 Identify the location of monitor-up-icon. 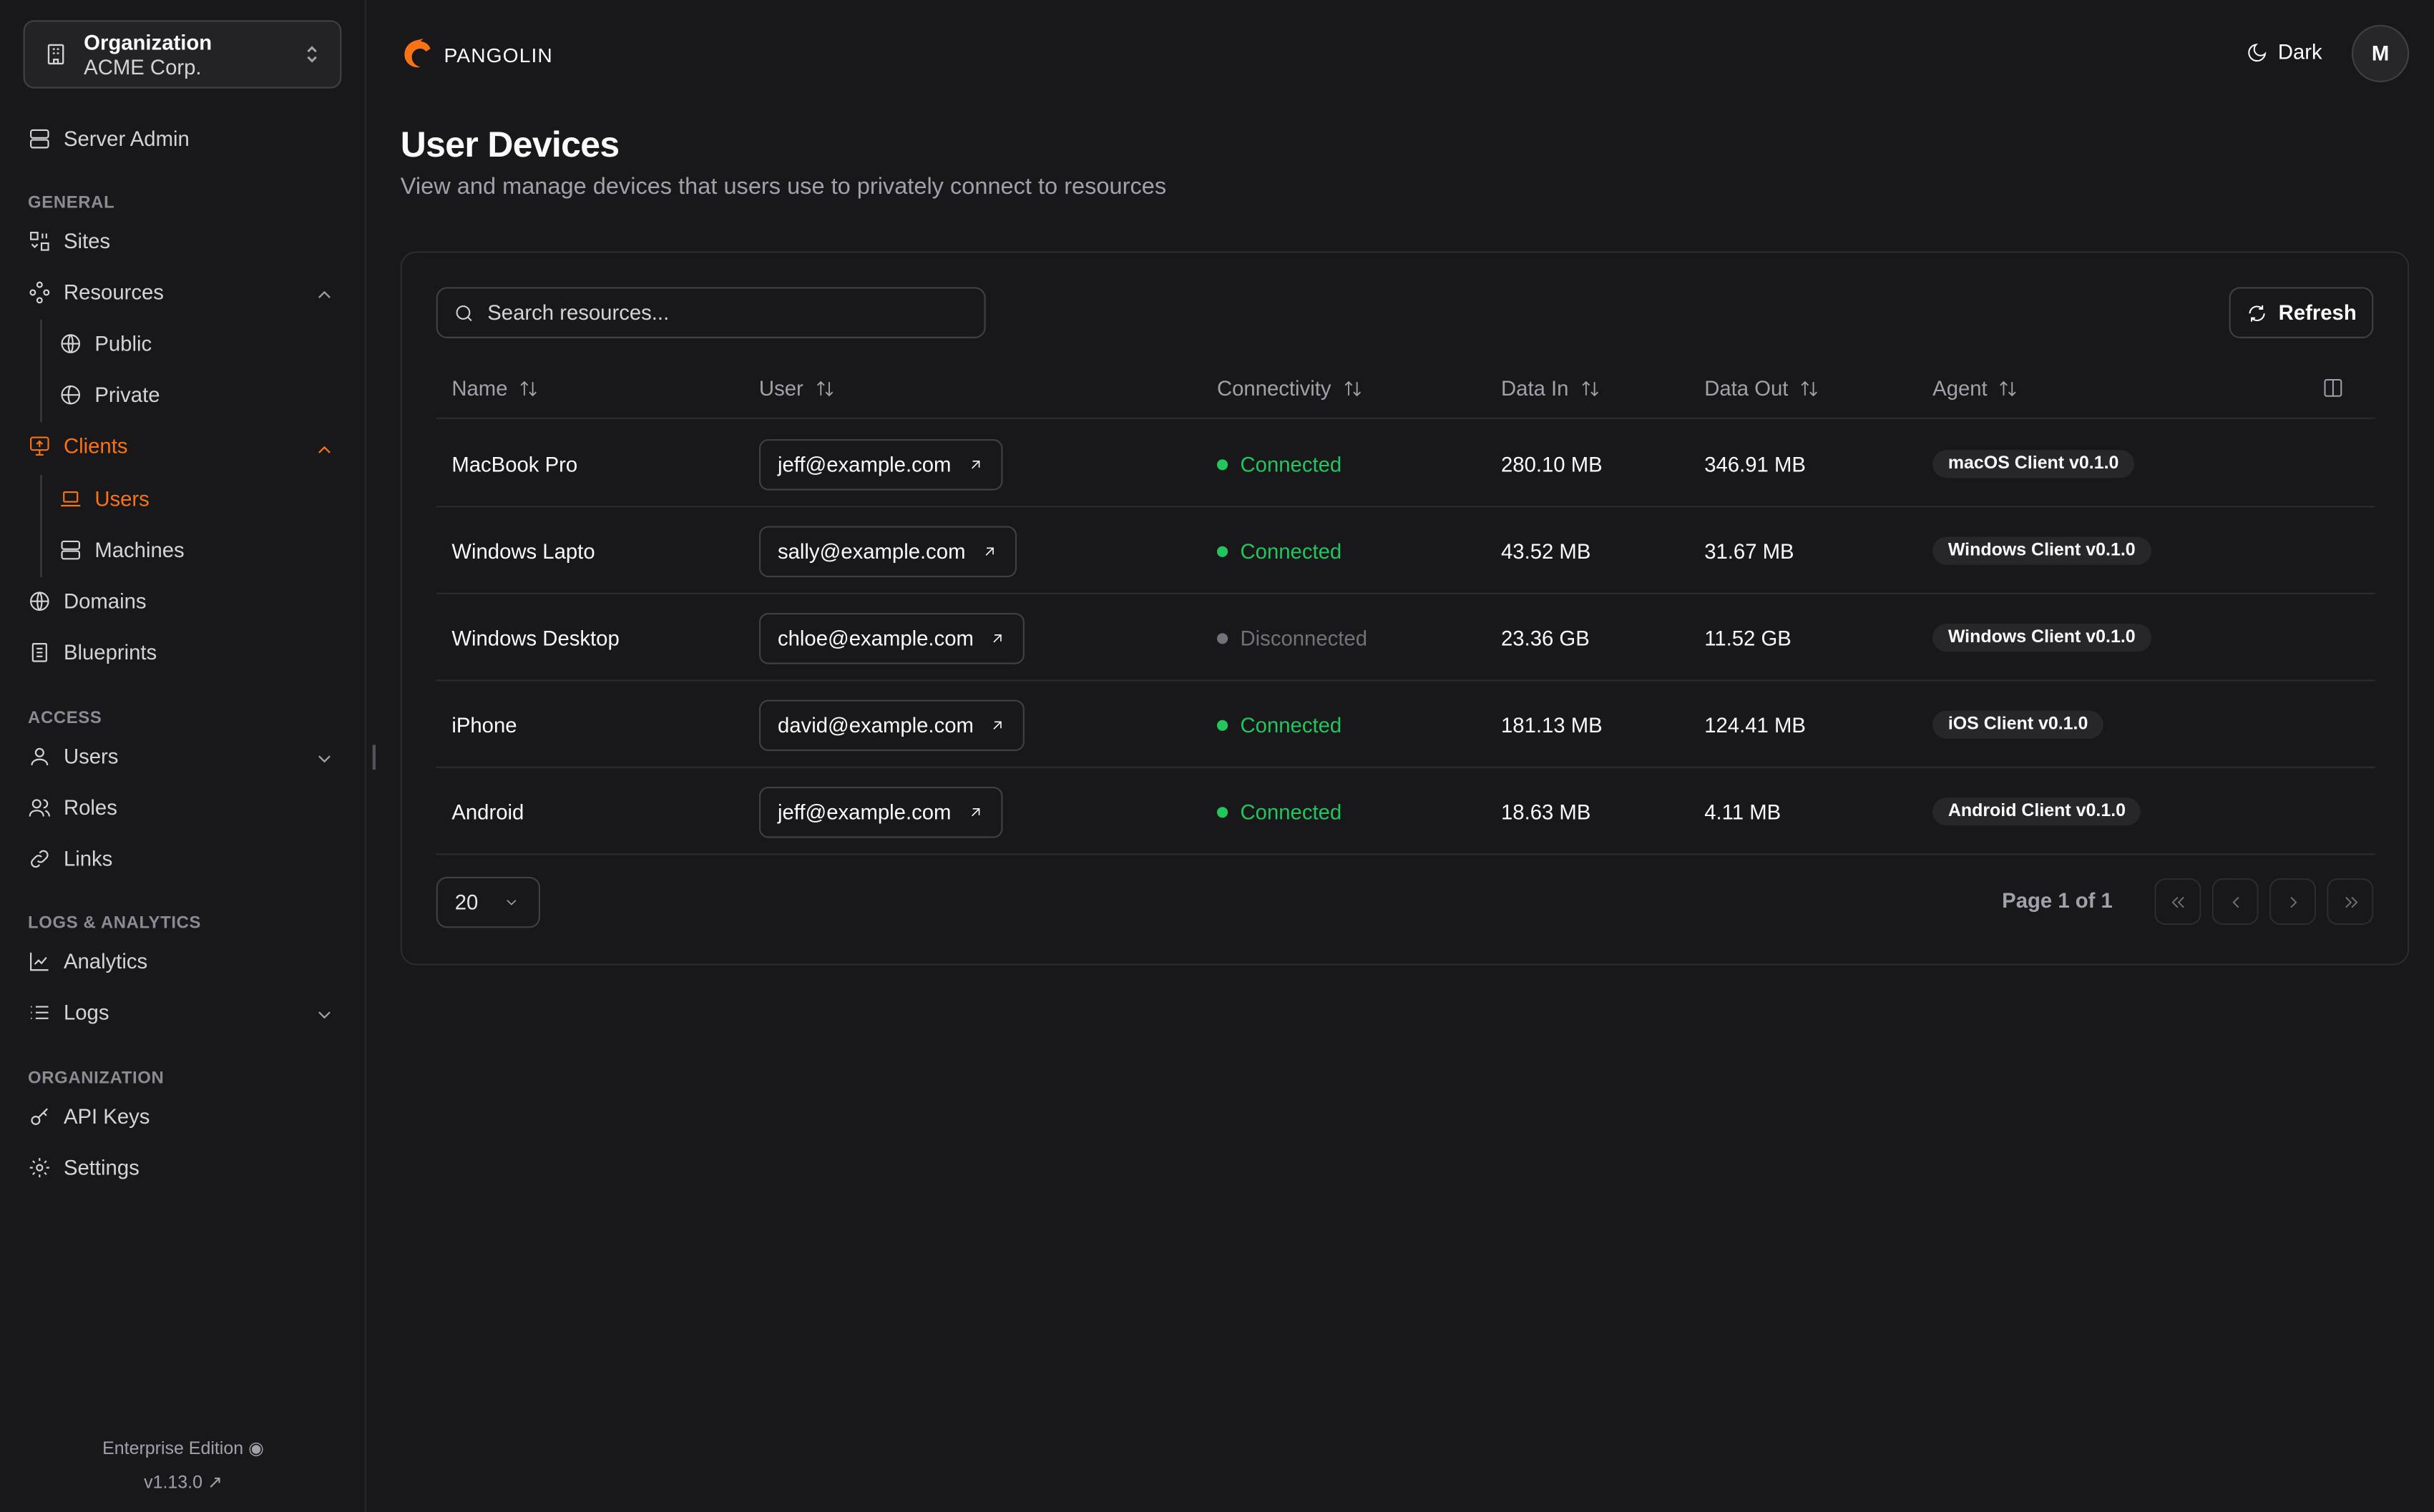
(39, 446).